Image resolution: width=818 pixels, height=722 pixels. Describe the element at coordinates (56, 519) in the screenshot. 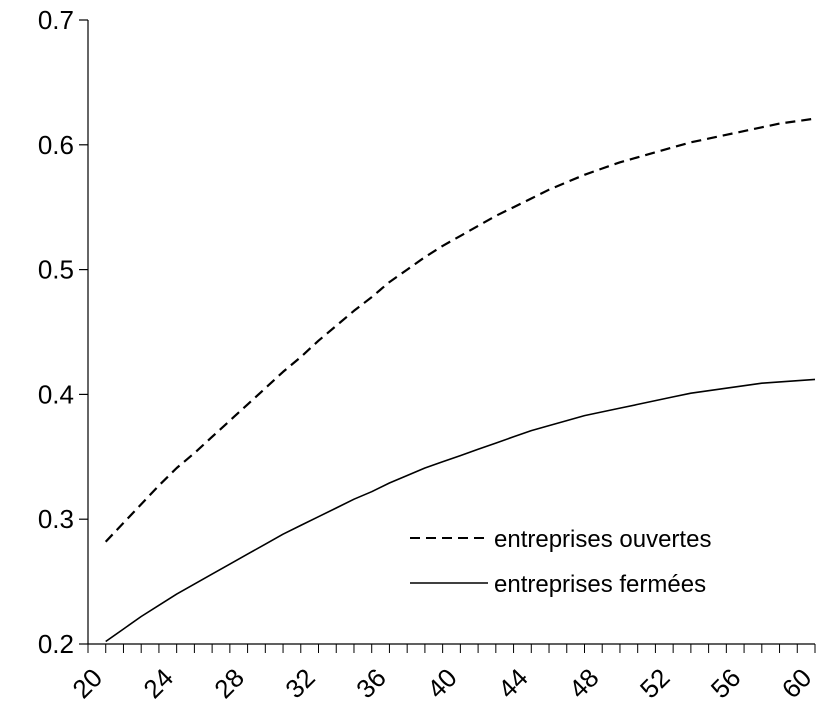

I see `y-tick-label: 0.3` at that location.